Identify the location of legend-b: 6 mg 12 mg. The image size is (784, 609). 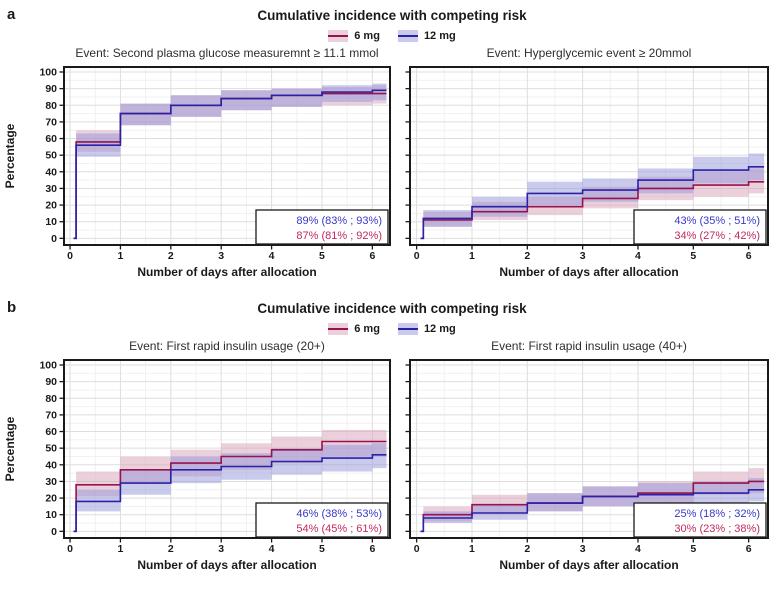
(392, 329).